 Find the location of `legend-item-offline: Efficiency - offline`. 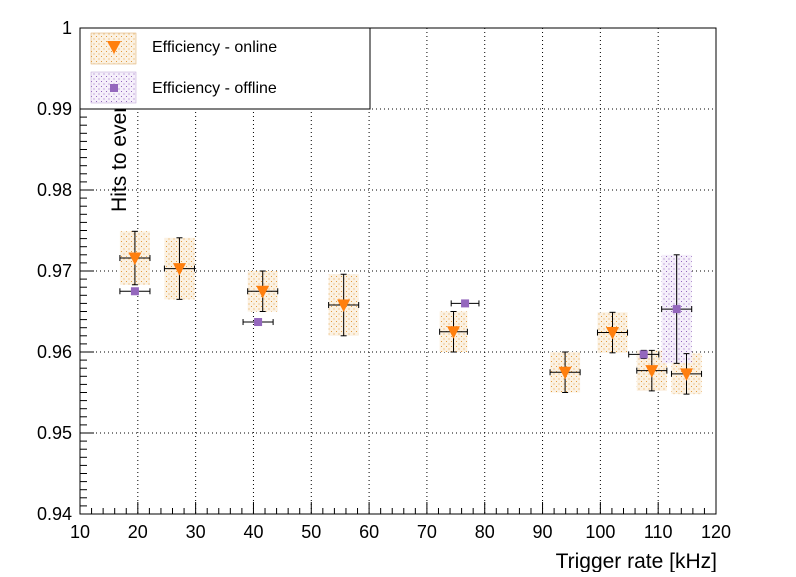

legend-item-offline: Efficiency - offline is located at coordinates (183, 87).